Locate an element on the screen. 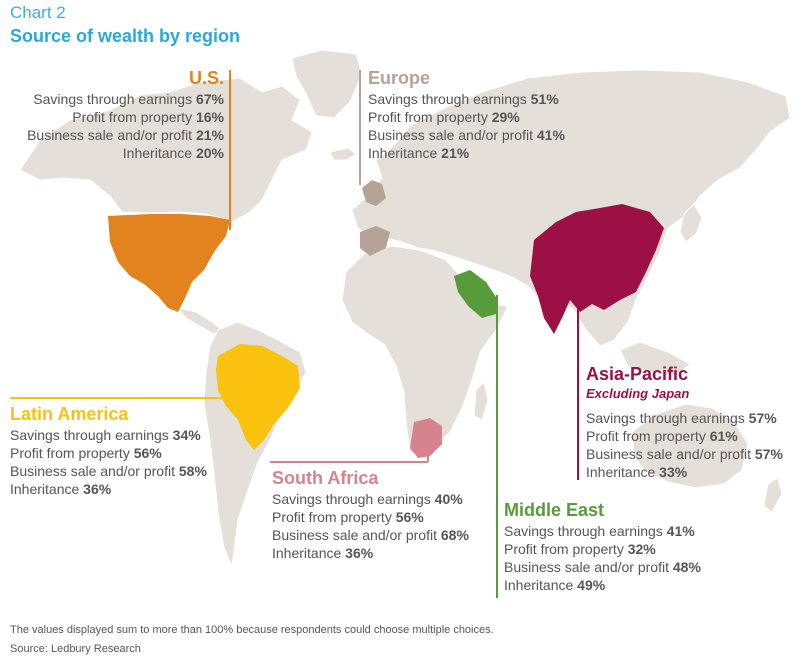  south-africa-row-inheritance: Inheritance 36% is located at coordinates (323, 553).